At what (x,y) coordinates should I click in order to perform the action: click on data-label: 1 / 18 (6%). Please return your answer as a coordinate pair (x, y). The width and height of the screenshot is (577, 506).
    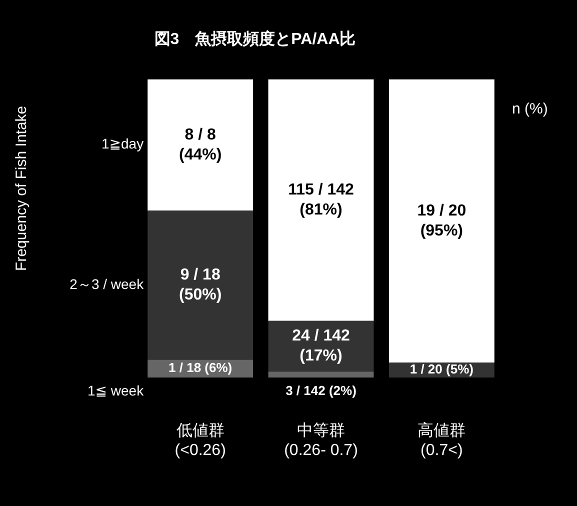
    Looking at the image, I should click on (200, 368).